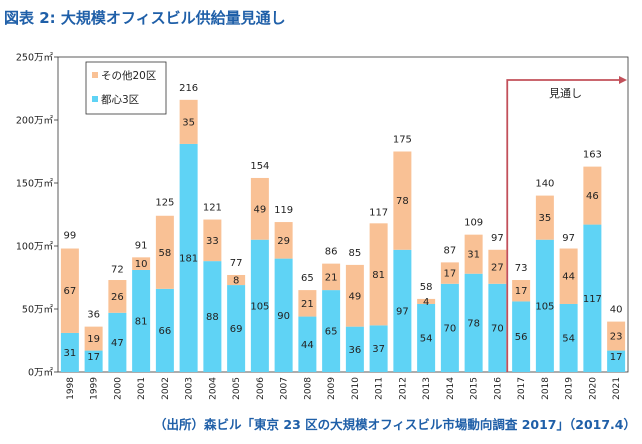 Image resolution: width=642 pixels, height=444 pixels. What do you see at coordinates (544, 305) in the screenshot?
I see `bar-toshin-2018` at bounding box center [544, 305].